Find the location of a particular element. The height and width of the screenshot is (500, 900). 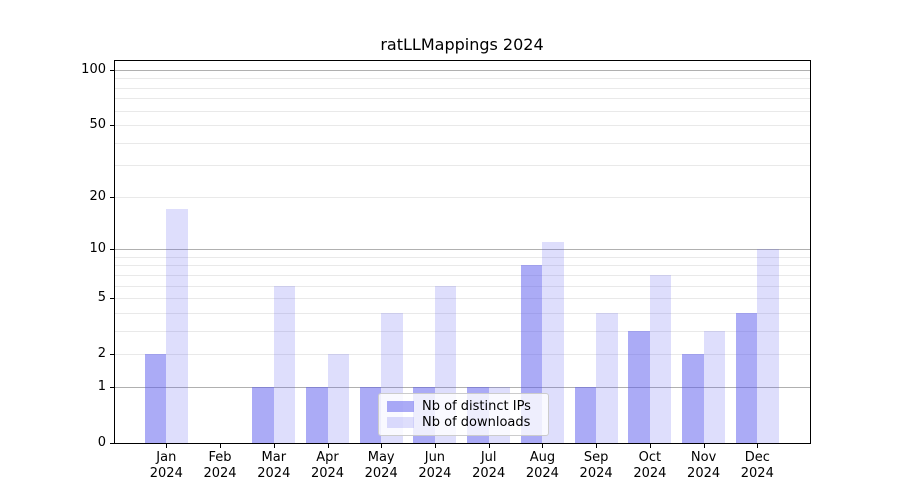

y-tick-label: 0 is located at coordinates (101, 442).